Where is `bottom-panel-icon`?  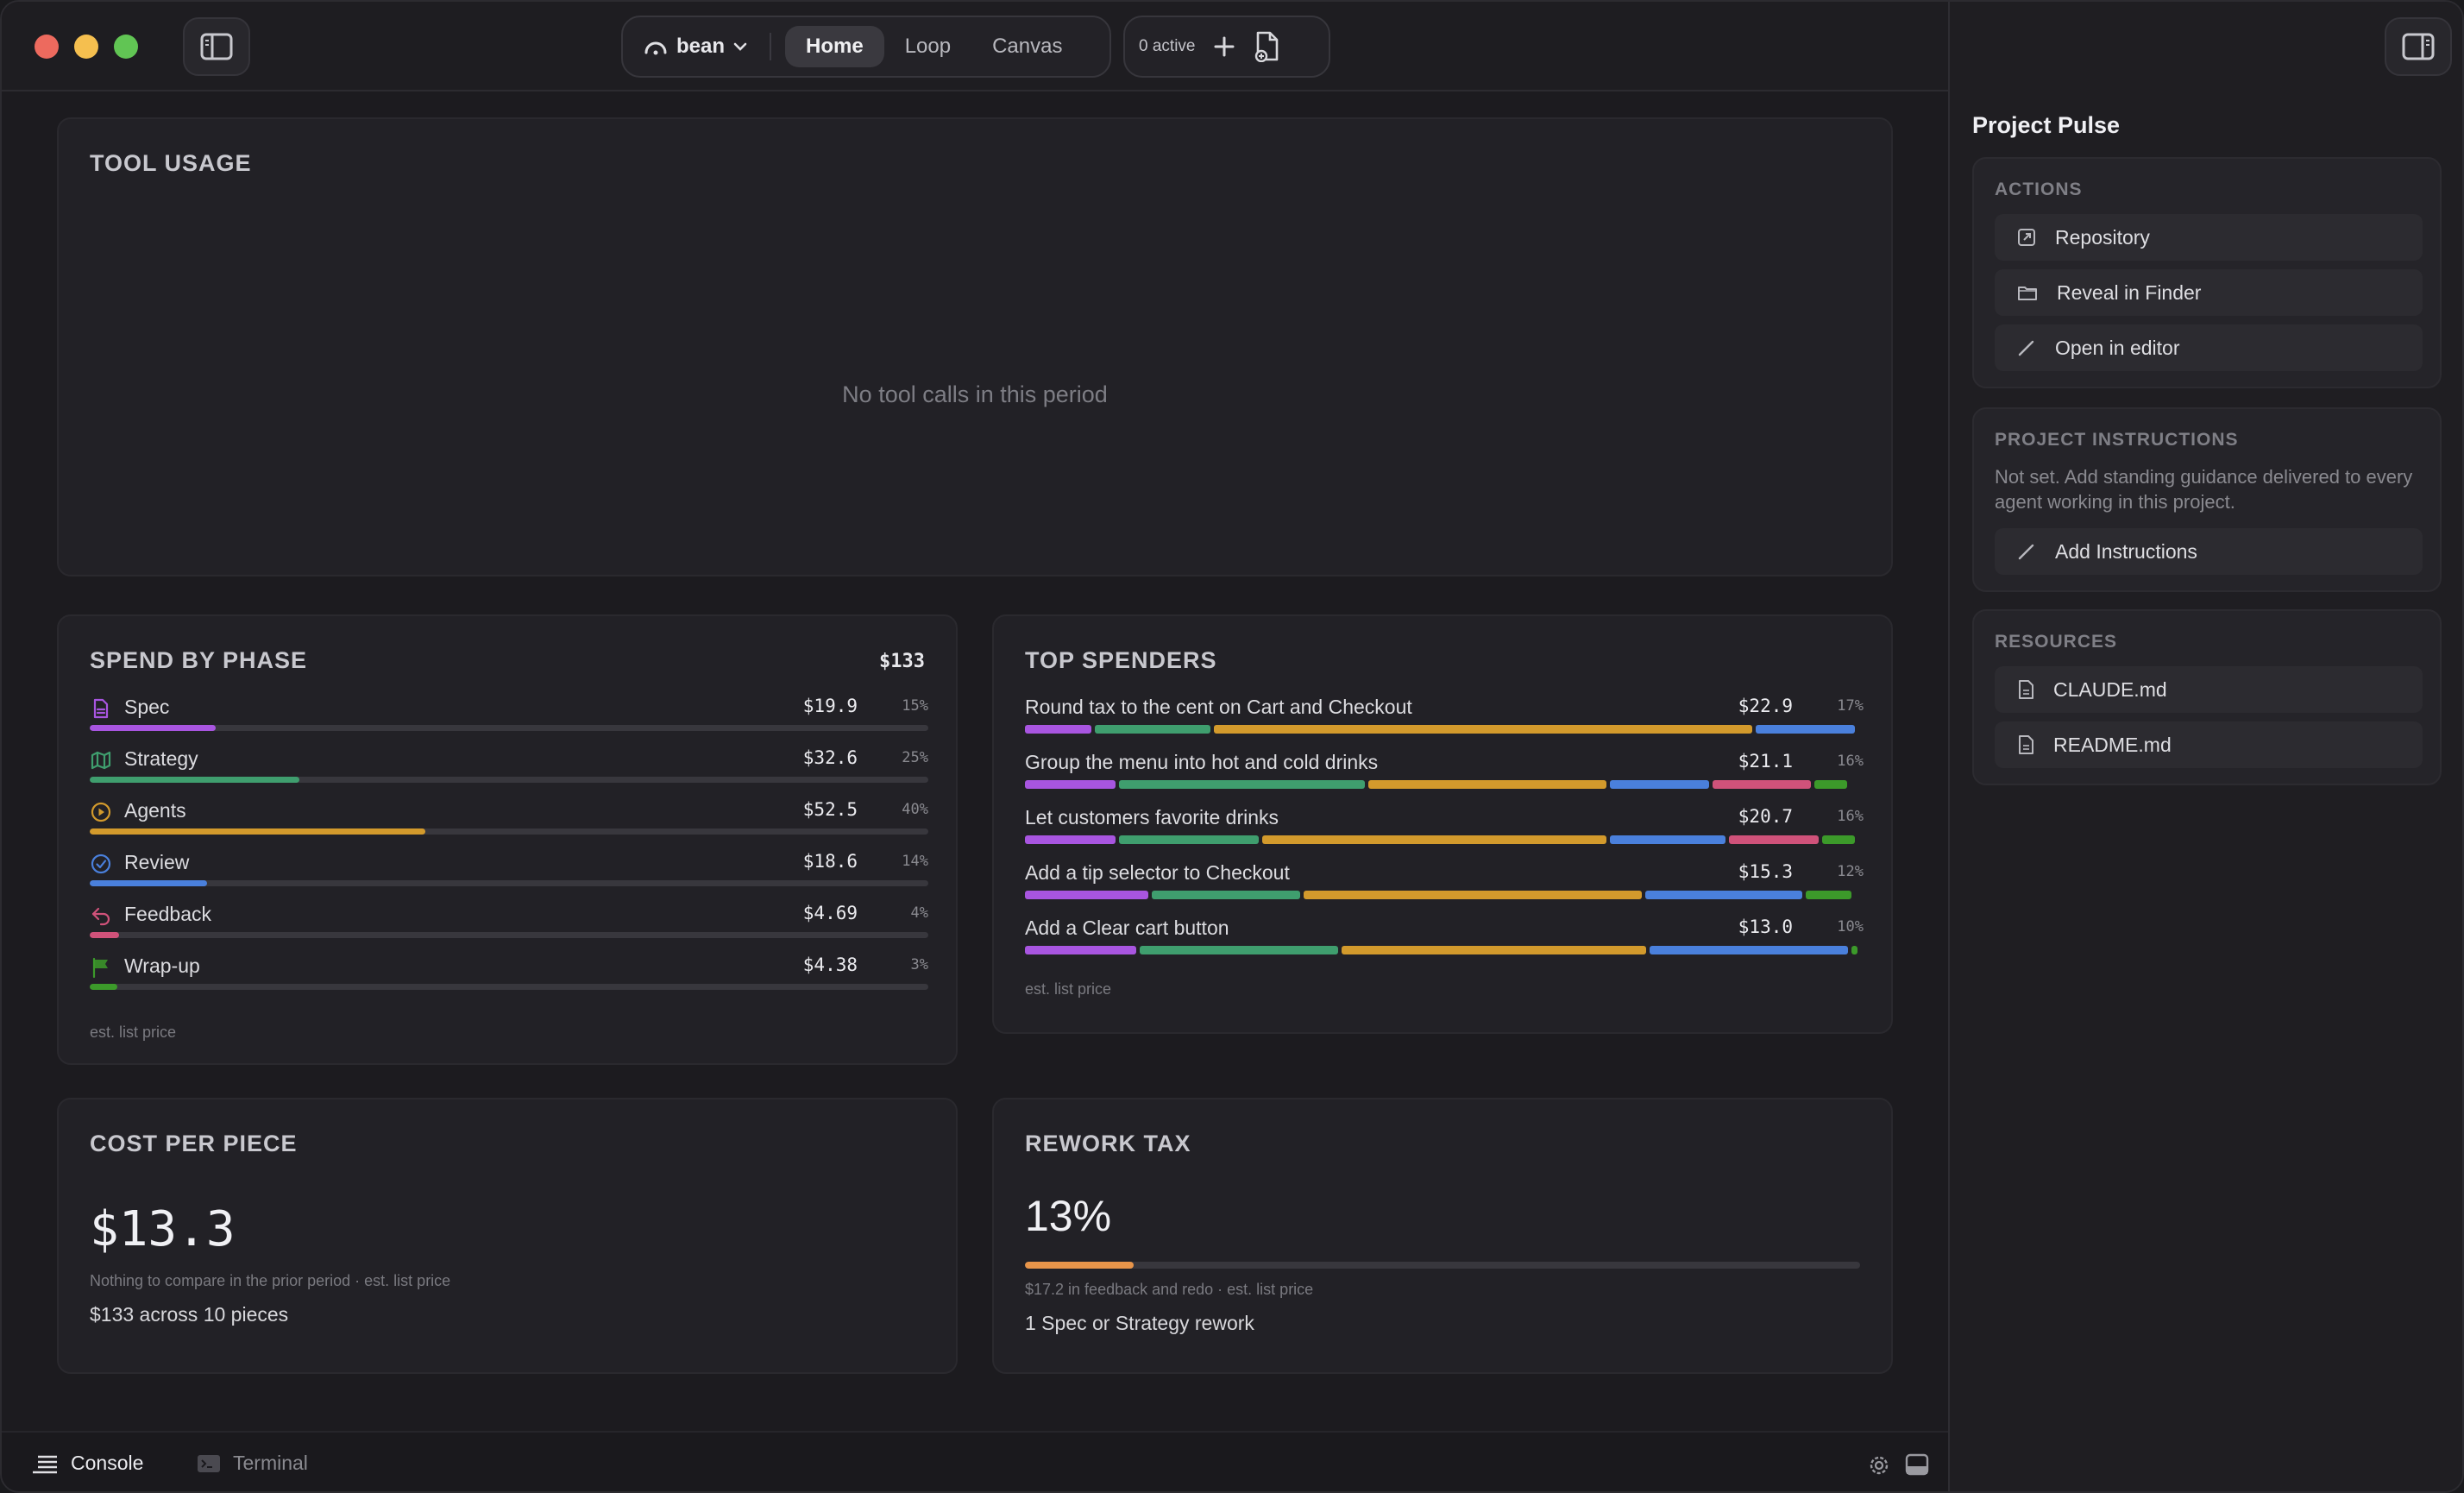
bottom-panel-icon is located at coordinates (1917, 1465).